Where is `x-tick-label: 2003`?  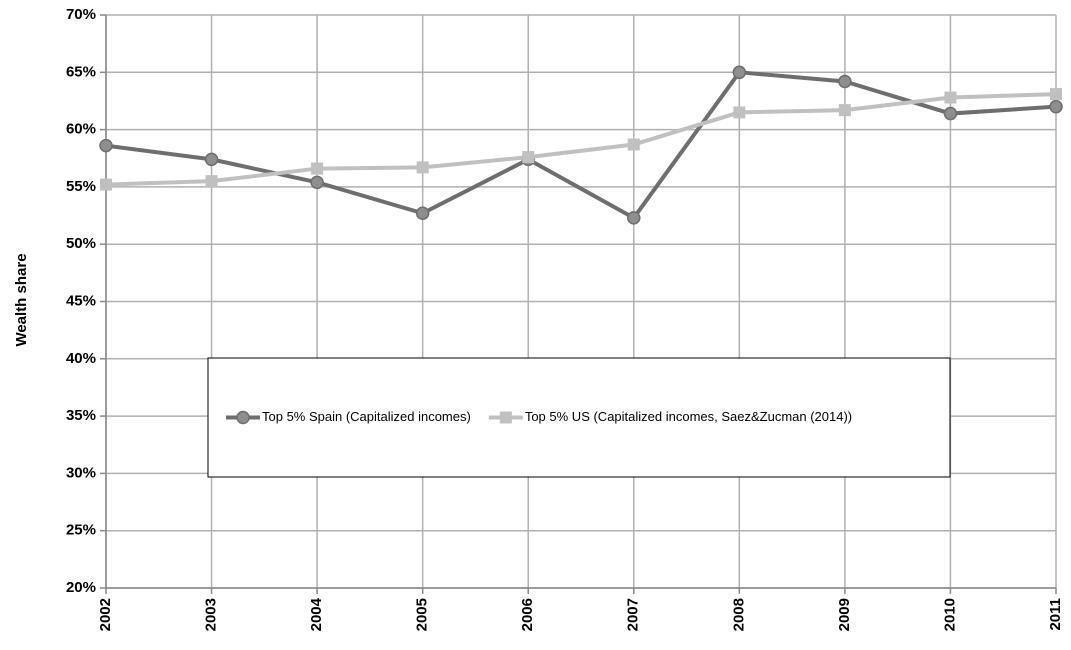 x-tick-label: 2003 is located at coordinates (211, 614).